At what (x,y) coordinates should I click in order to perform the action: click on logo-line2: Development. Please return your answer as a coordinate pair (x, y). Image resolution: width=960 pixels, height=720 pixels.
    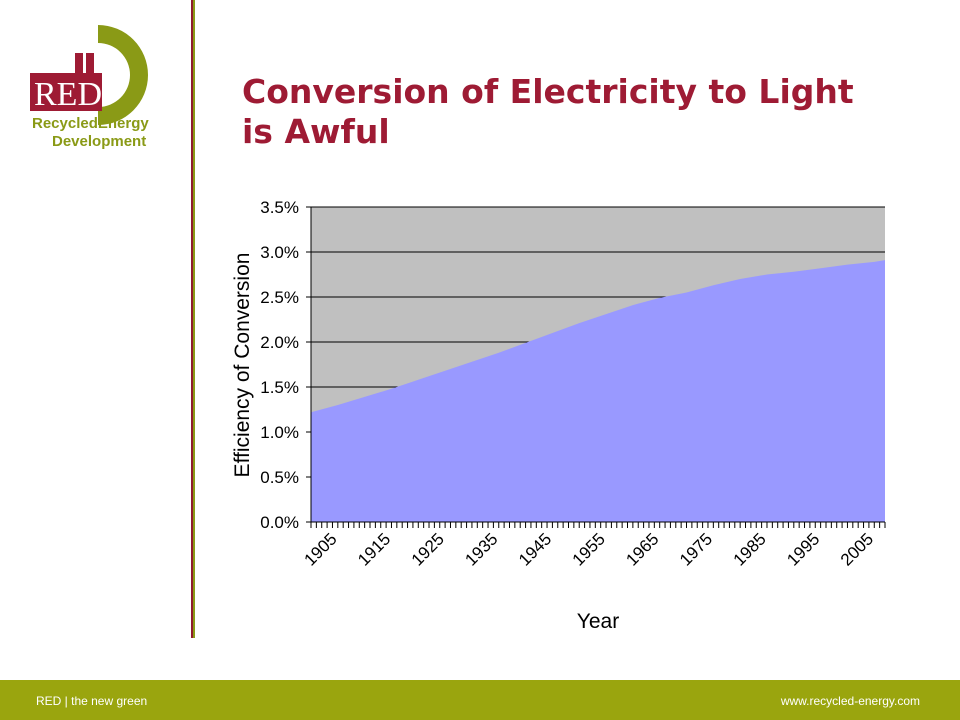
    Looking at the image, I should click on (99, 141).